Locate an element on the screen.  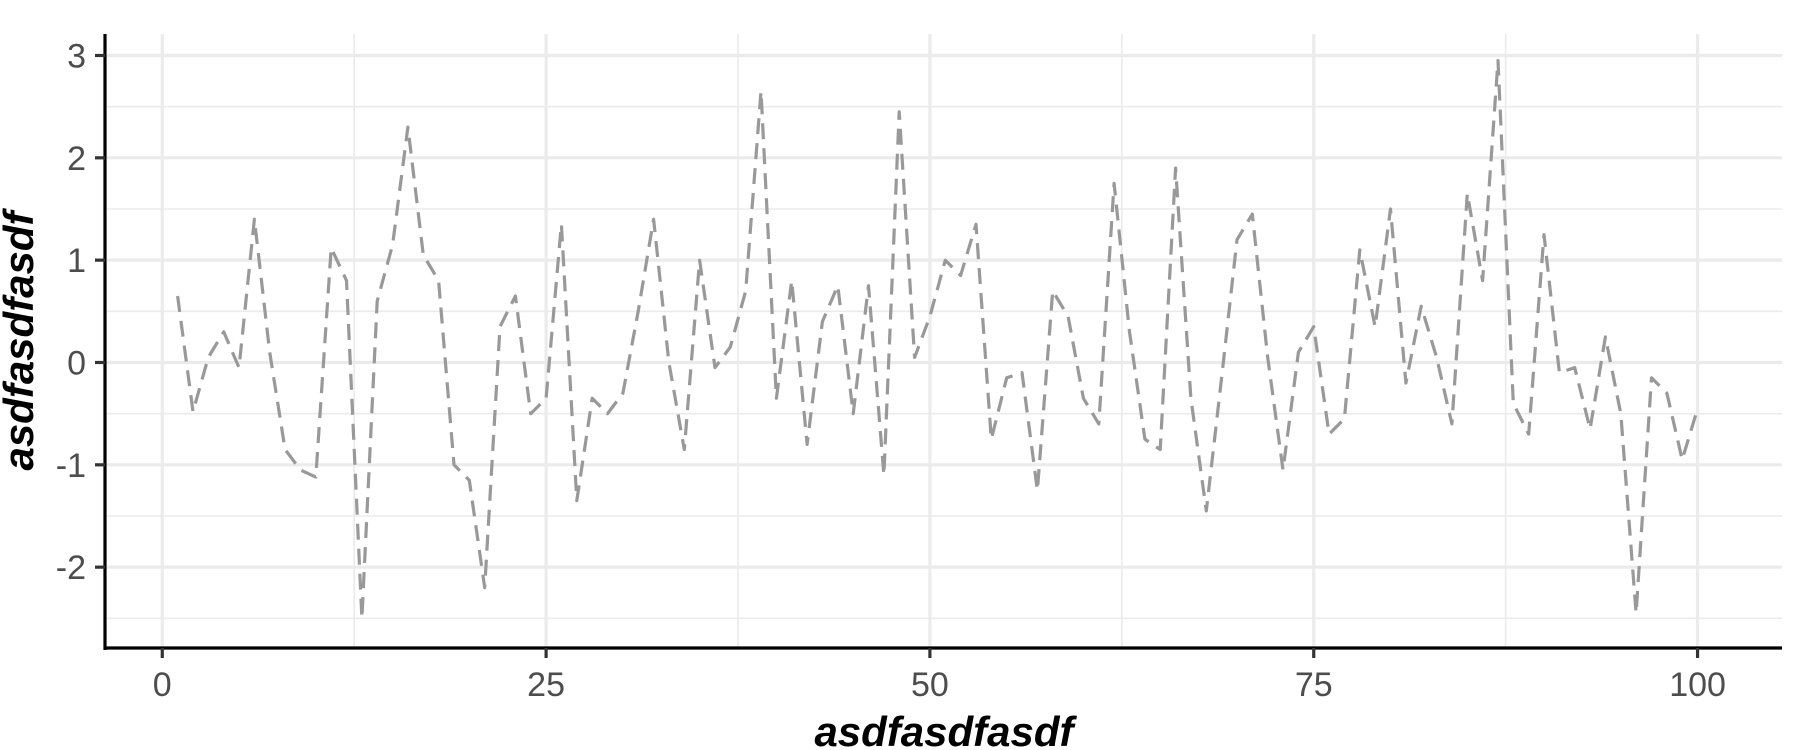
x-tick-label: 75 is located at coordinates (1314, 685).